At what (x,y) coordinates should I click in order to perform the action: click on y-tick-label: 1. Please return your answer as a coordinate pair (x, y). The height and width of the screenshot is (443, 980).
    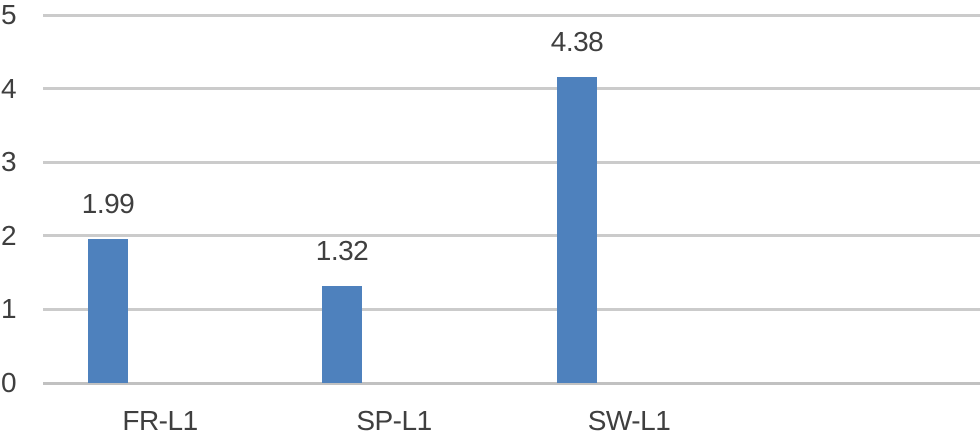
    Looking at the image, I should click on (9, 308).